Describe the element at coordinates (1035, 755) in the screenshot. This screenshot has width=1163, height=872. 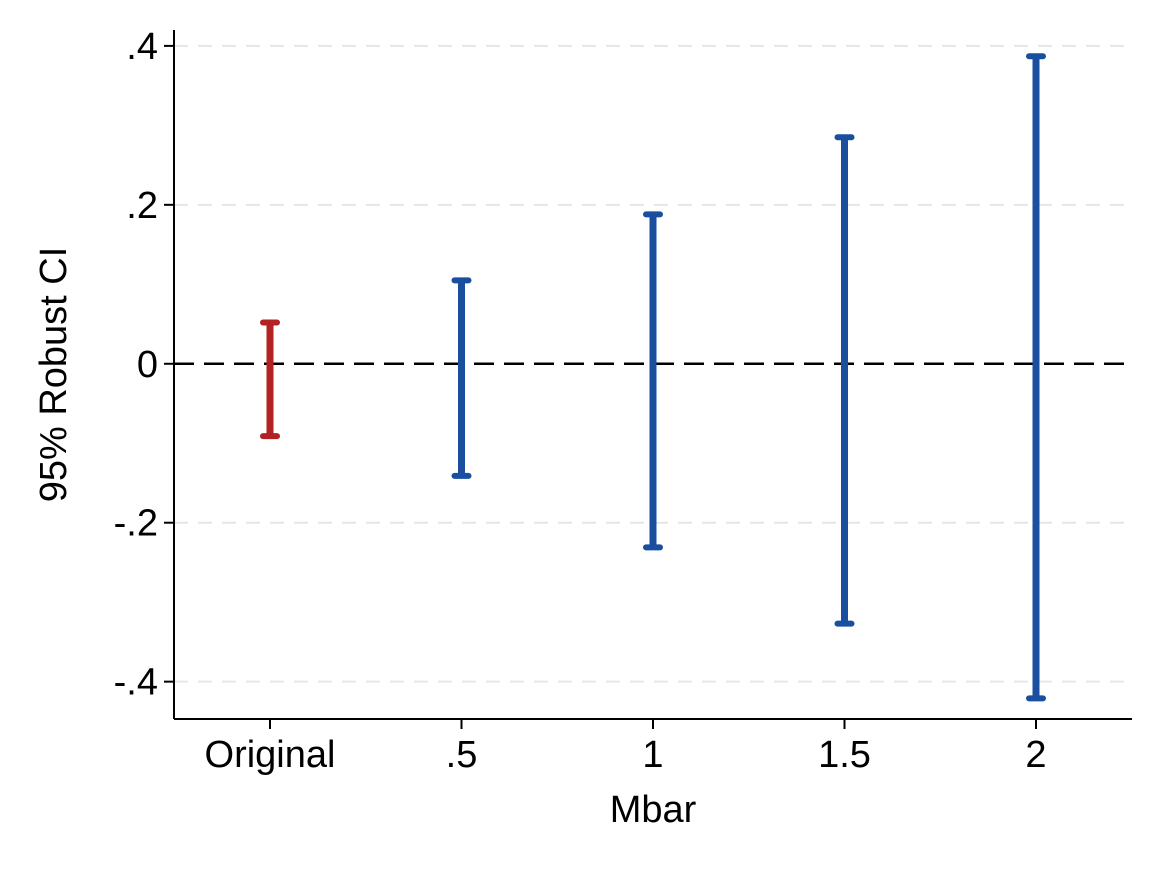
I see `x-tick-label: 2` at that location.